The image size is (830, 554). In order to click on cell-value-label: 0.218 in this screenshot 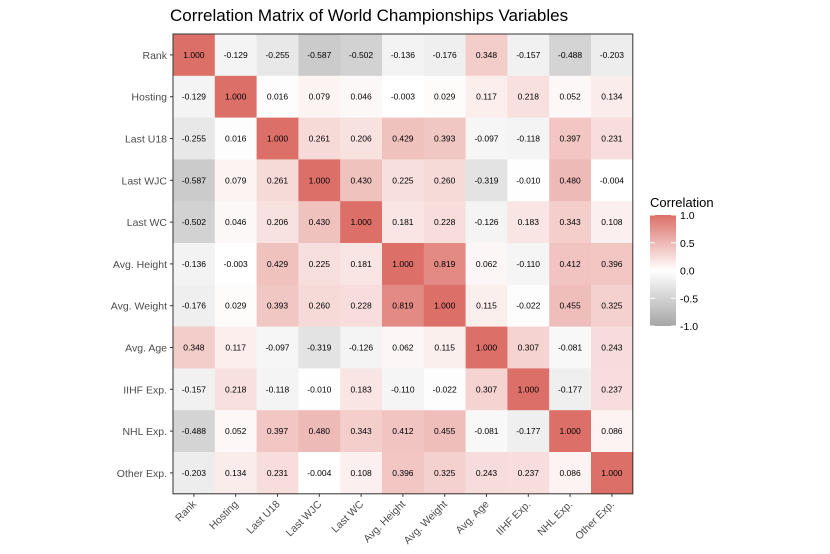, I will do `click(529, 97)`.